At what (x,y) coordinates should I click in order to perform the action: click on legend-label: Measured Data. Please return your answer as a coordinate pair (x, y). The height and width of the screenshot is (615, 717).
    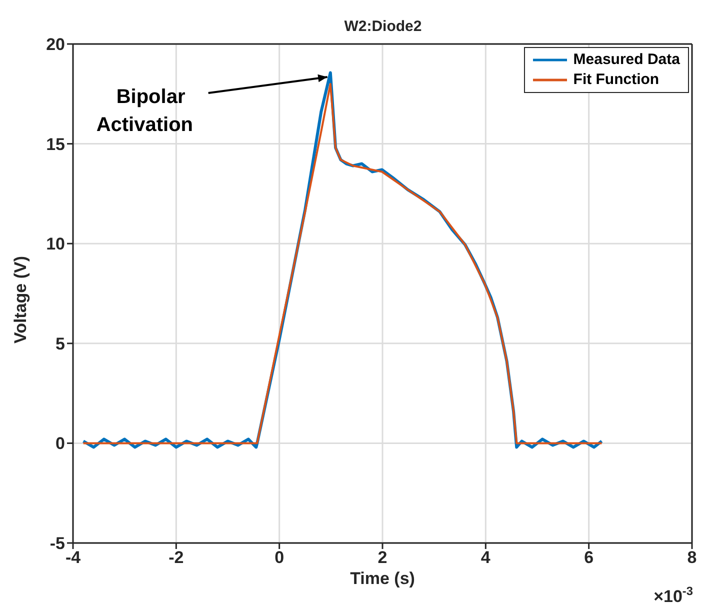
    Looking at the image, I should click on (626, 60).